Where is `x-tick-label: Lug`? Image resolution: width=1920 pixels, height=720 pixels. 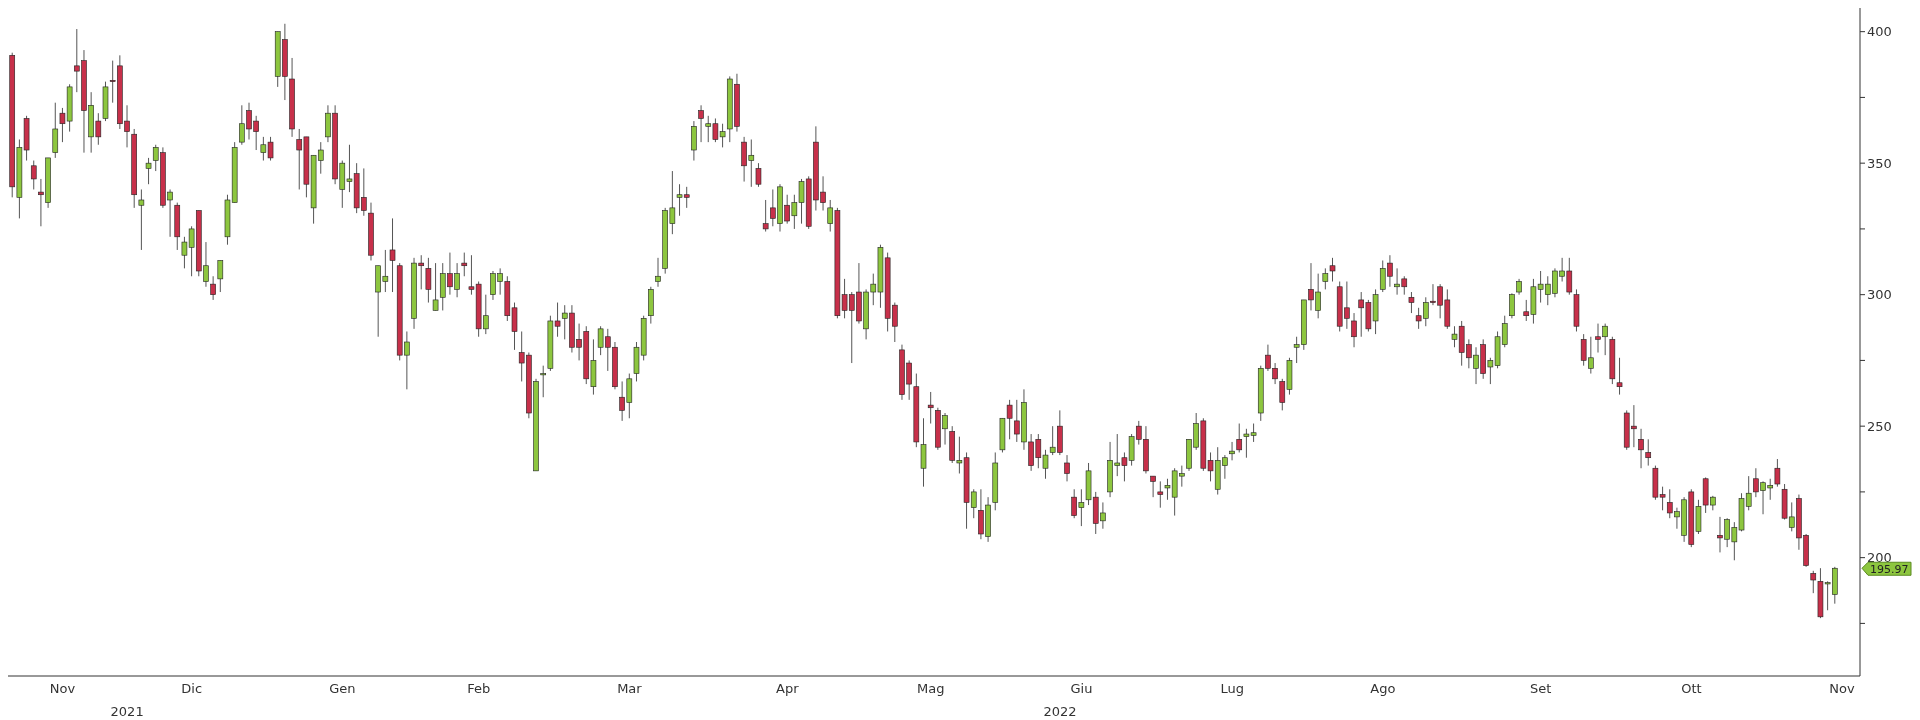
x-tick-label: Lug is located at coordinates (1232, 689).